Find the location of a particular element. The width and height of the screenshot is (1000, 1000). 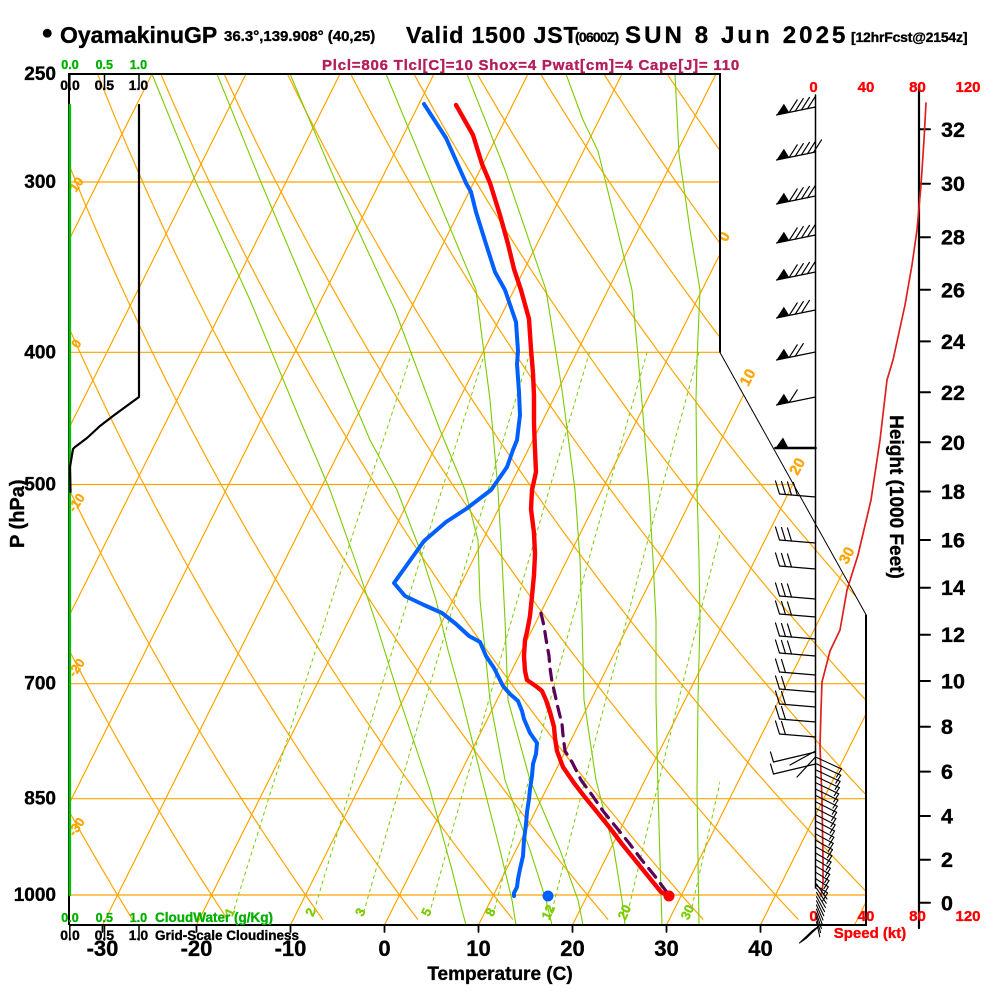

svg-text: 4 is located at coordinates (947, 817).